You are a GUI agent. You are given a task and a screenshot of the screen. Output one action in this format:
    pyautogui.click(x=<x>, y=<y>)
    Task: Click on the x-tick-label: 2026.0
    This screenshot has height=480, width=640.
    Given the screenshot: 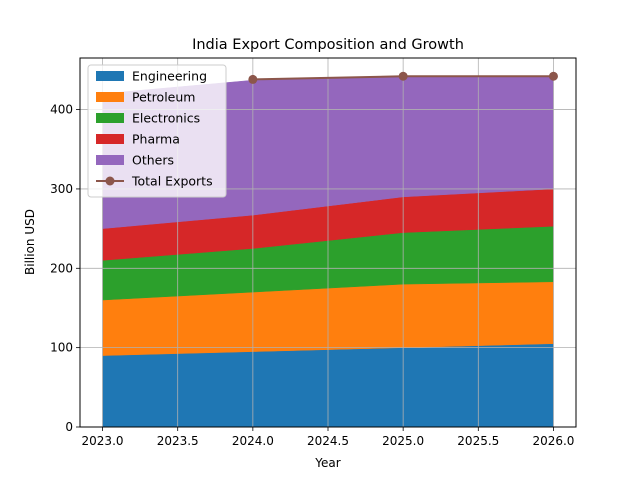 What is the action you would take?
    pyautogui.click(x=553, y=441)
    